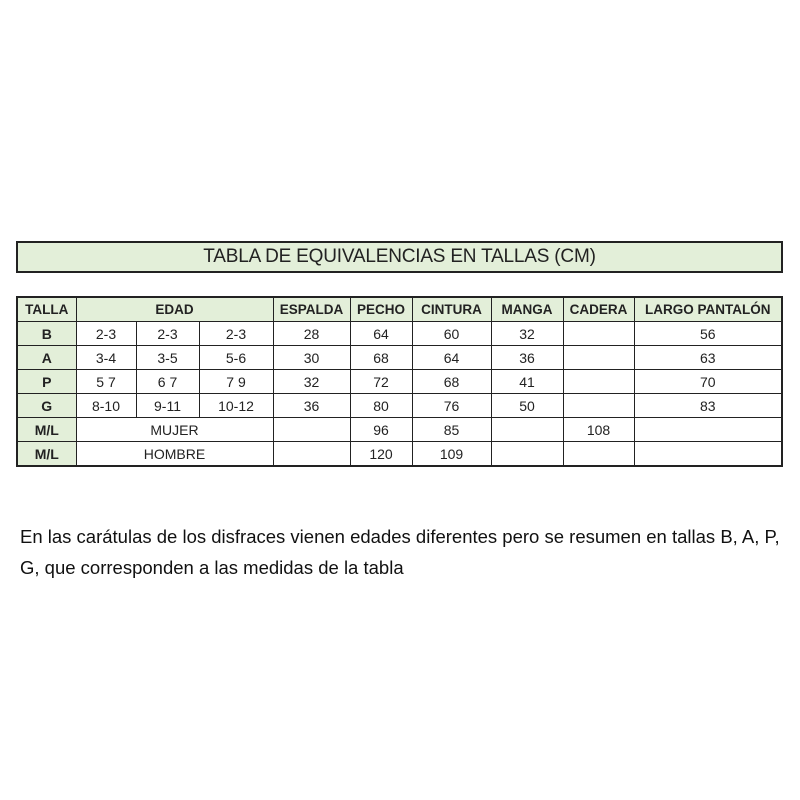 The height and width of the screenshot is (800, 800). I want to click on cell-talla: P, so click(46, 381).